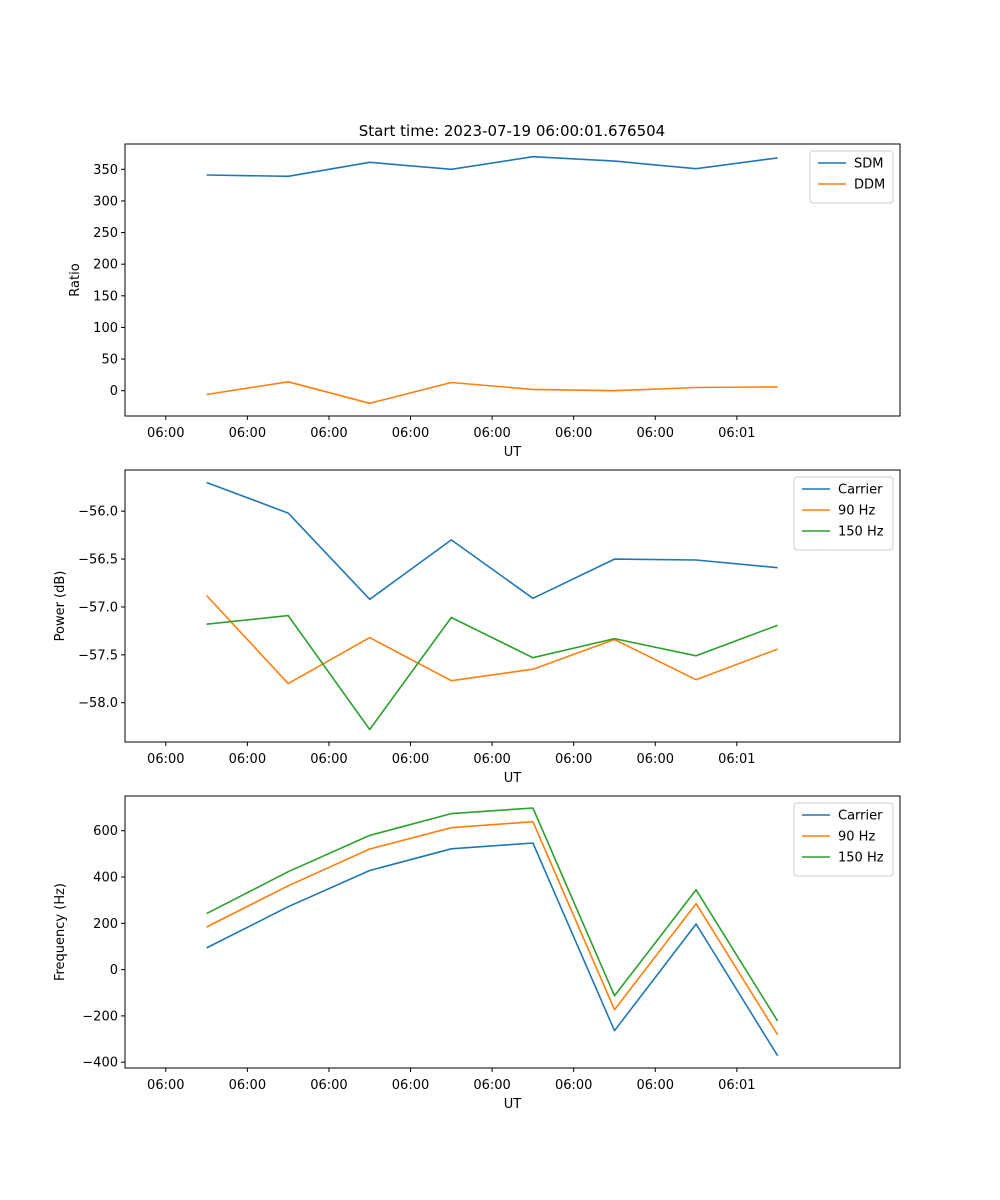 This screenshot has height=1200, width=1000. What do you see at coordinates (492, 914) in the screenshot?
I see `frequency-series-line-150-hz` at bounding box center [492, 914].